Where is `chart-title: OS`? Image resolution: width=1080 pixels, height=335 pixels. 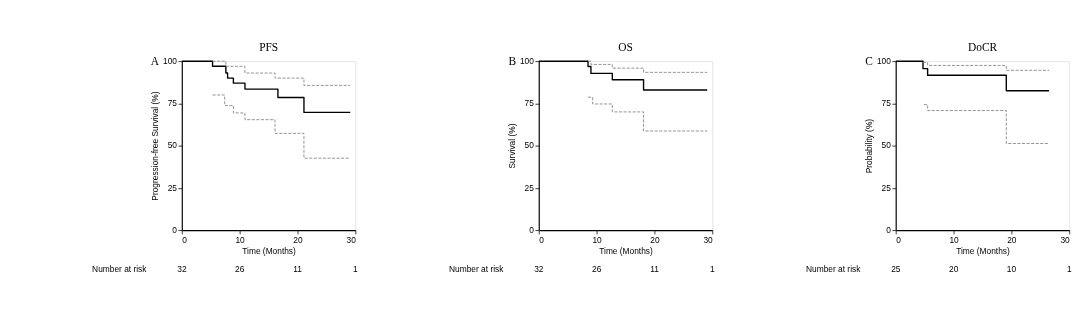
chart-title: OS is located at coordinates (625, 46).